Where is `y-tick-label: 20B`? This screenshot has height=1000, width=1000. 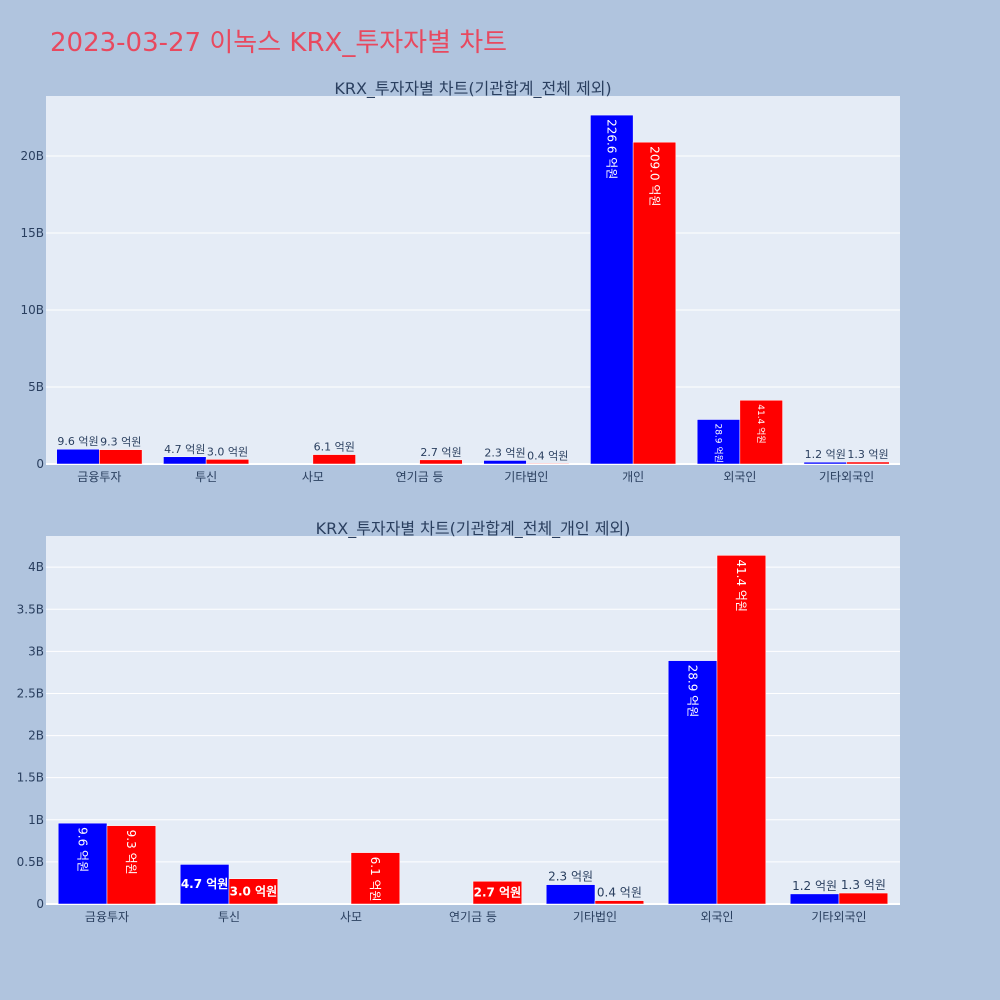
y-tick-label: 20B is located at coordinates (32, 156).